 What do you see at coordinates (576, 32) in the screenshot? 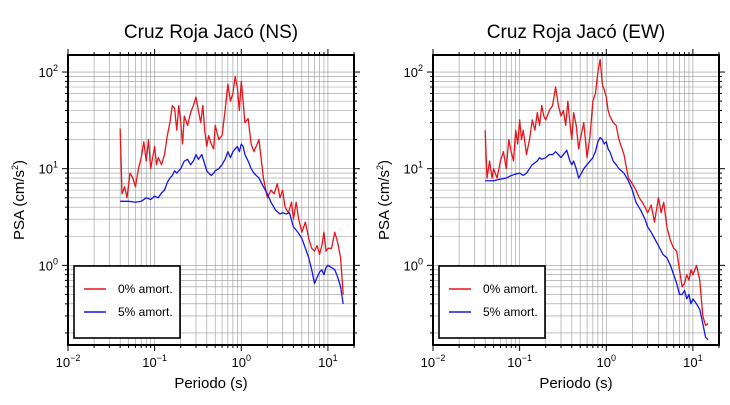
I see `chart-title: Cruz Roja Jacó (EW)` at bounding box center [576, 32].